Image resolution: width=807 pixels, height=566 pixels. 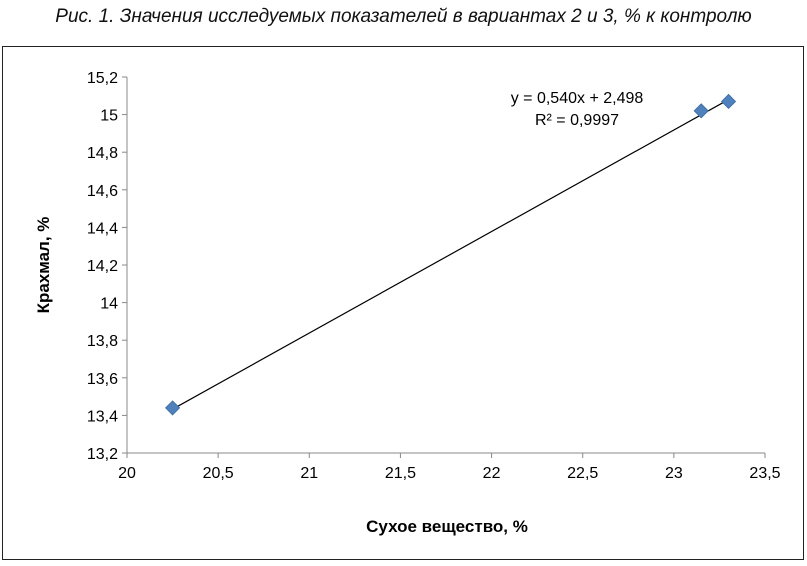 I want to click on x-tick-label: 22,5, so click(x=582, y=473).